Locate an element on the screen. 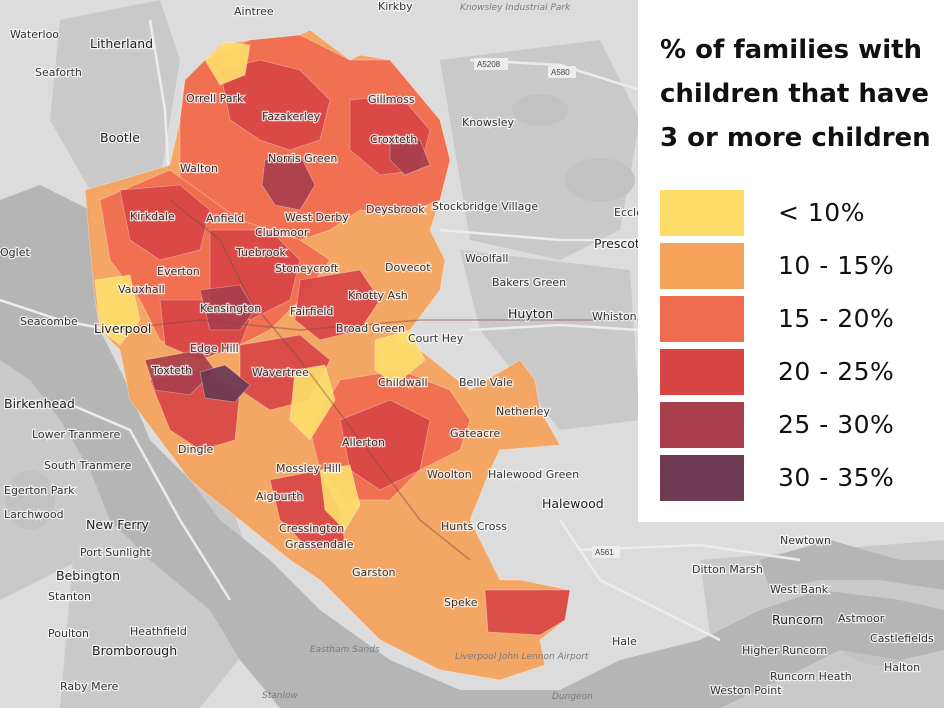  legend-label: 20 - 25% is located at coordinates (836, 371).